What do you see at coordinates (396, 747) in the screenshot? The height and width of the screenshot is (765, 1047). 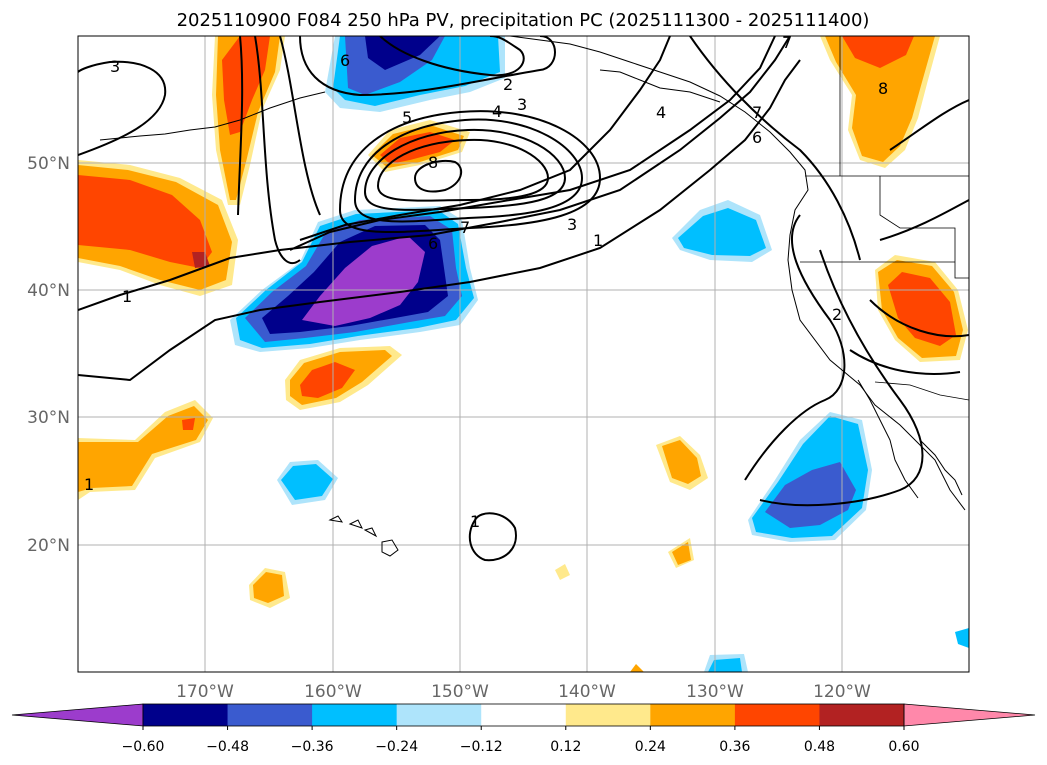 I see `colorbar-tick-label: −0.24` at bounding box center [396, 747].